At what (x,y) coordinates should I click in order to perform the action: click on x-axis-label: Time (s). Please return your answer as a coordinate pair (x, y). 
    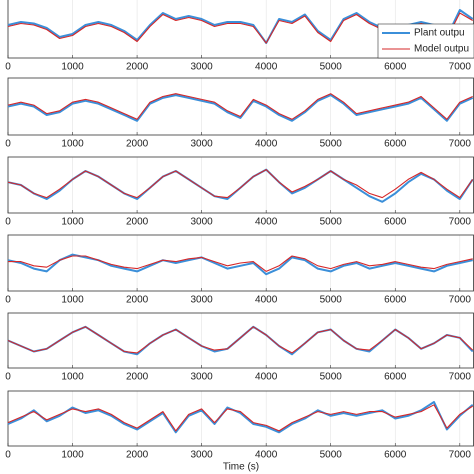
    Looking at the image, I should click on (241, 467).